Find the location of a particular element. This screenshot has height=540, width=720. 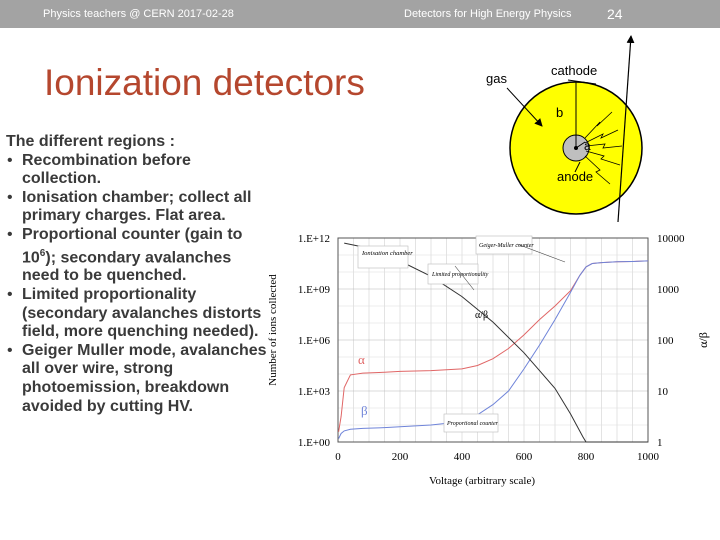

x-axis-label: Voltage (arbitrary scale) is located at coordinates (482, 481).